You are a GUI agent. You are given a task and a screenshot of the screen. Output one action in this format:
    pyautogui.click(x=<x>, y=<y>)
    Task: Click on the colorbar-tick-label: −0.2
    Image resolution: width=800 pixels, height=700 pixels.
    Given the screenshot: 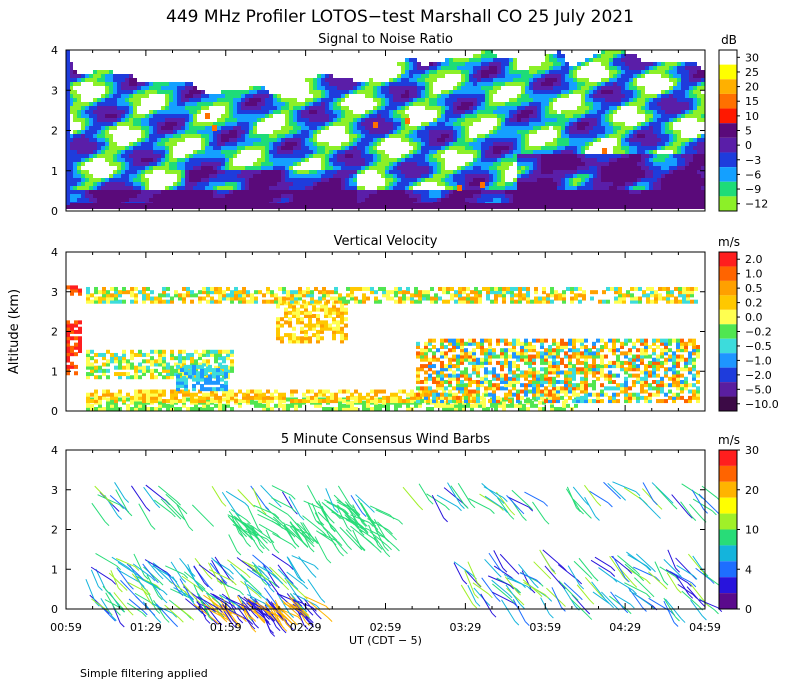 What is the action you would take?
    pyautogui.click(x=758, y=332)
    